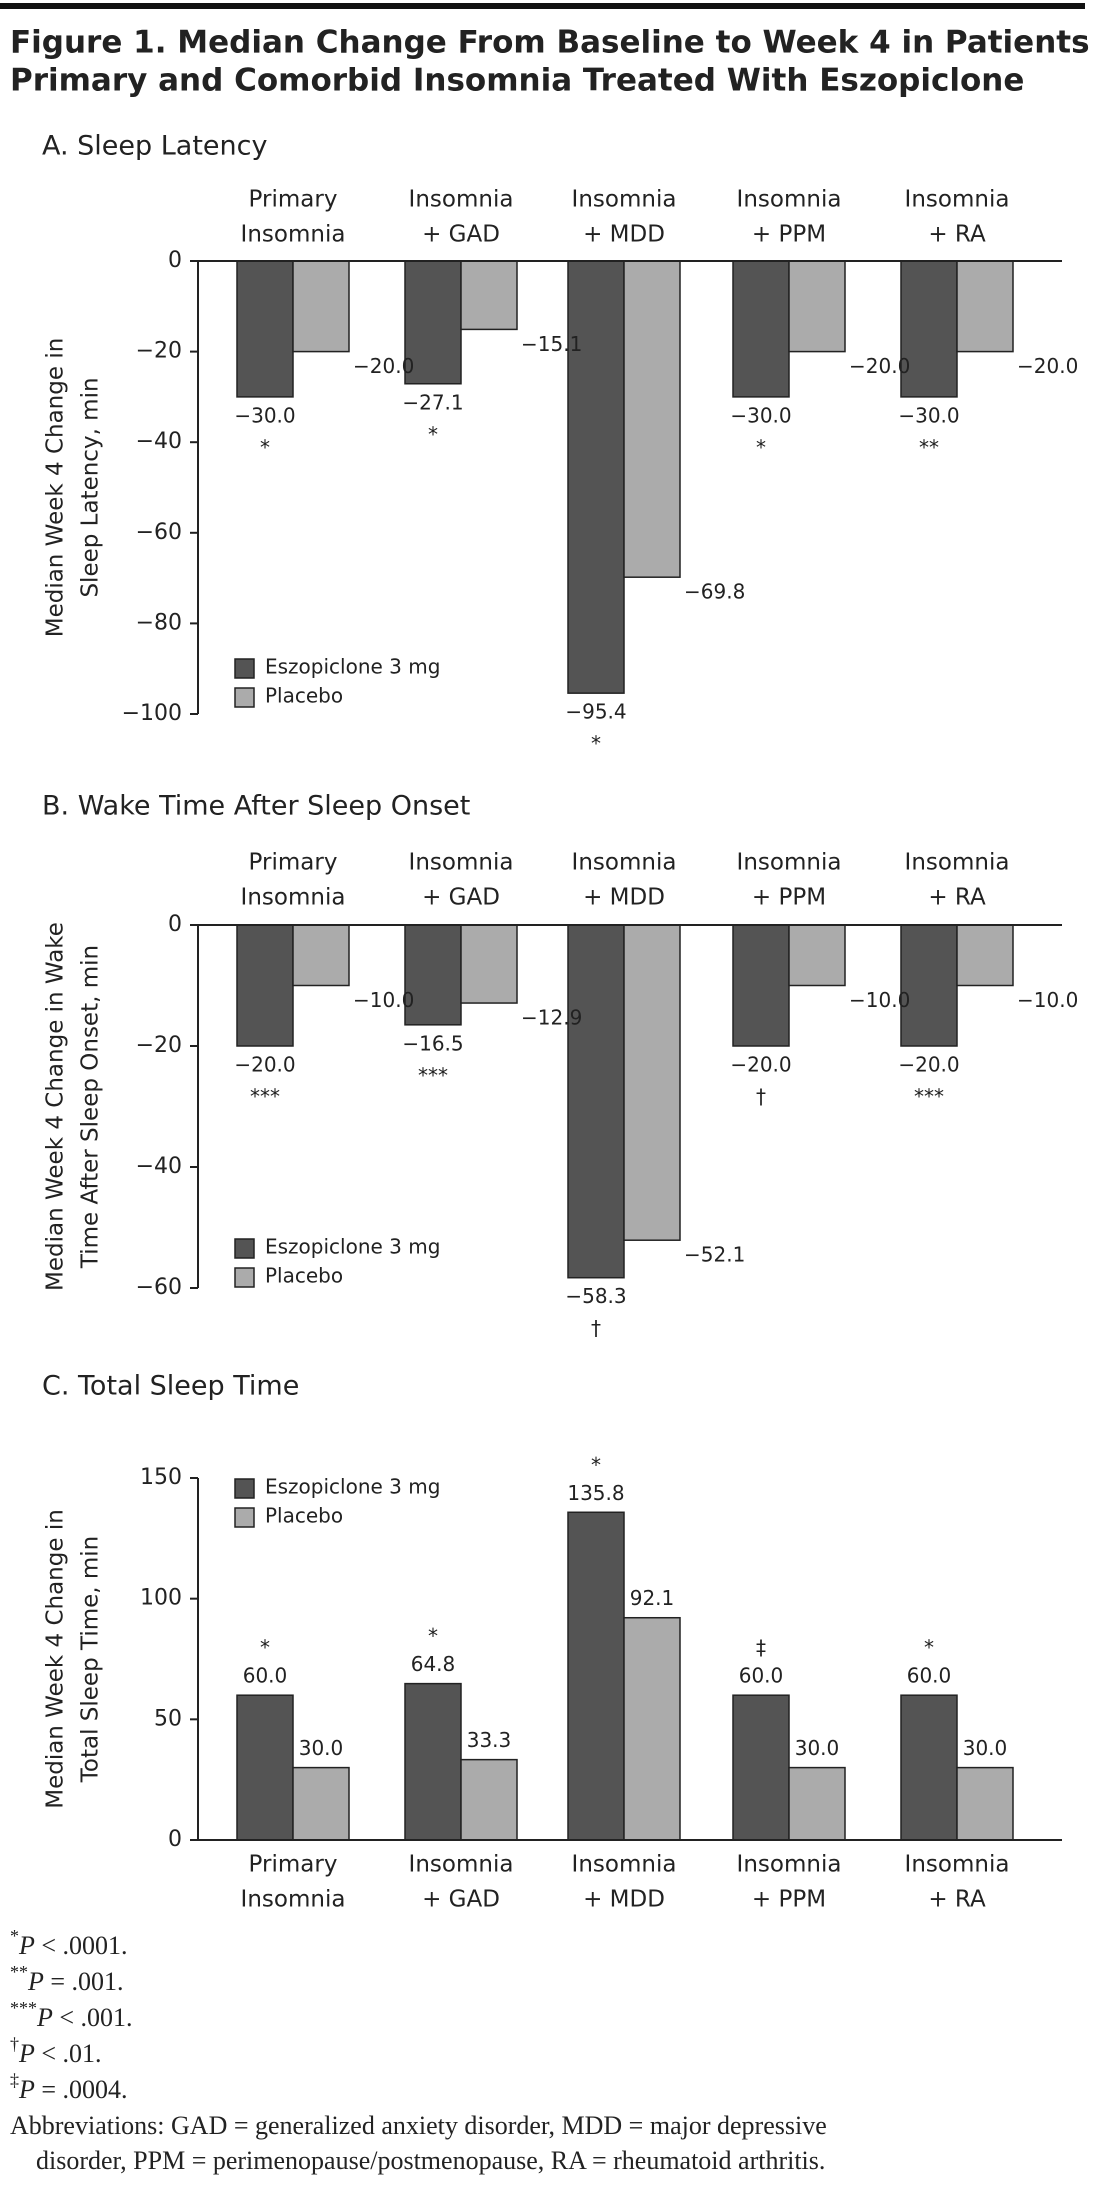 The width and height of the screenshot is (1095, 2189). Describe the element at coordinates (56, 1106) in the screenshot. I see `y-axis-label: Median Week 4 Change in Wake` at that location.